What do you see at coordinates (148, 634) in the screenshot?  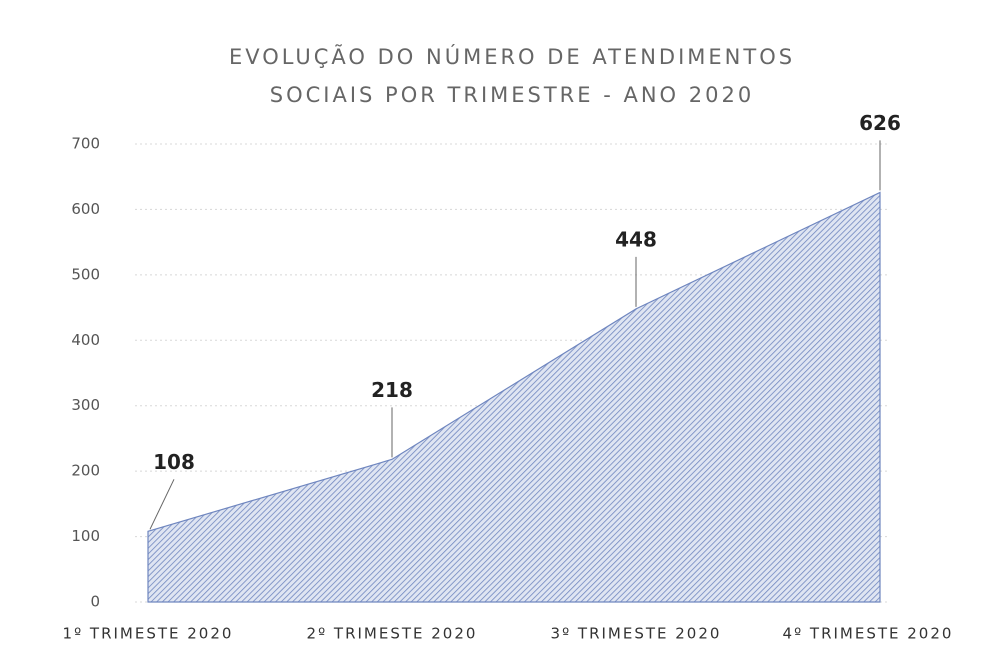 I see `x-tick-label: 1º TRIMESTE 2020` at bounding box center [148, 634].